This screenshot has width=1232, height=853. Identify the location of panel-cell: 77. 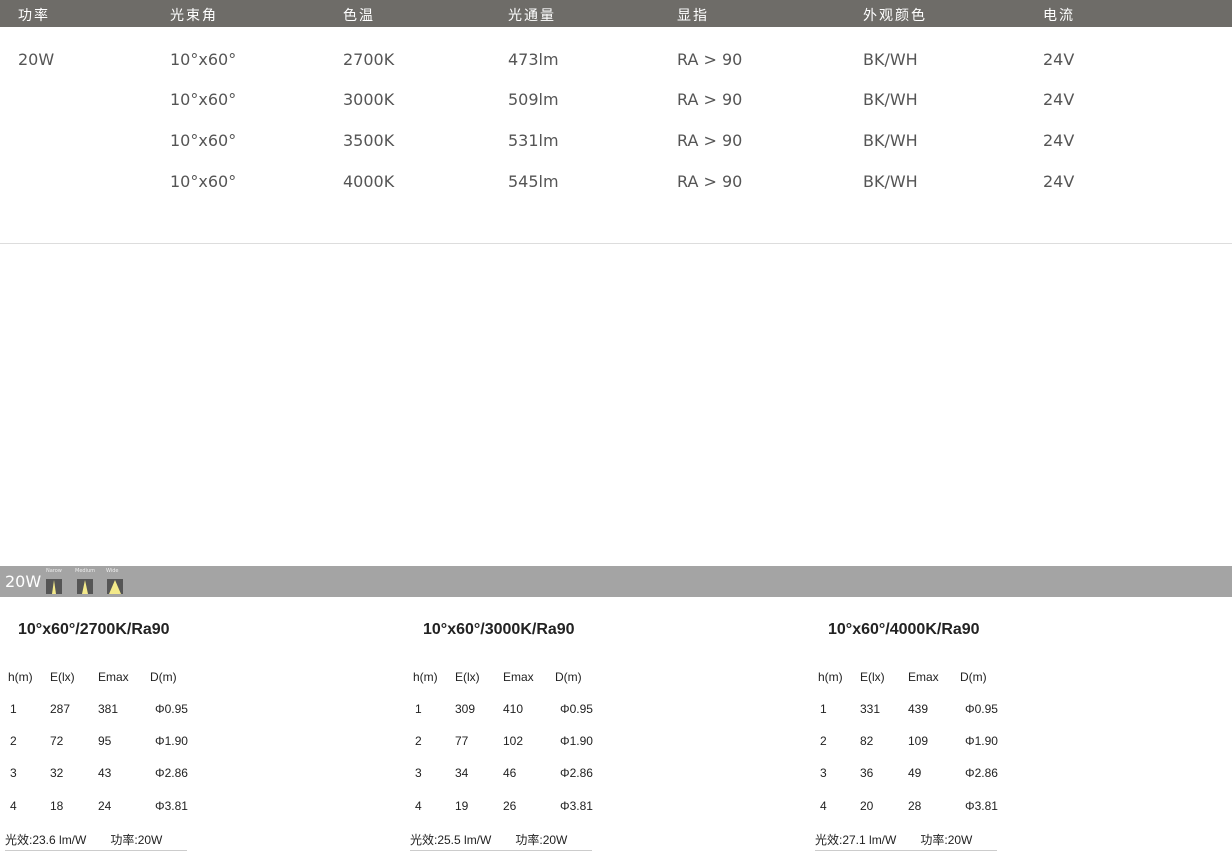
(462, 741).